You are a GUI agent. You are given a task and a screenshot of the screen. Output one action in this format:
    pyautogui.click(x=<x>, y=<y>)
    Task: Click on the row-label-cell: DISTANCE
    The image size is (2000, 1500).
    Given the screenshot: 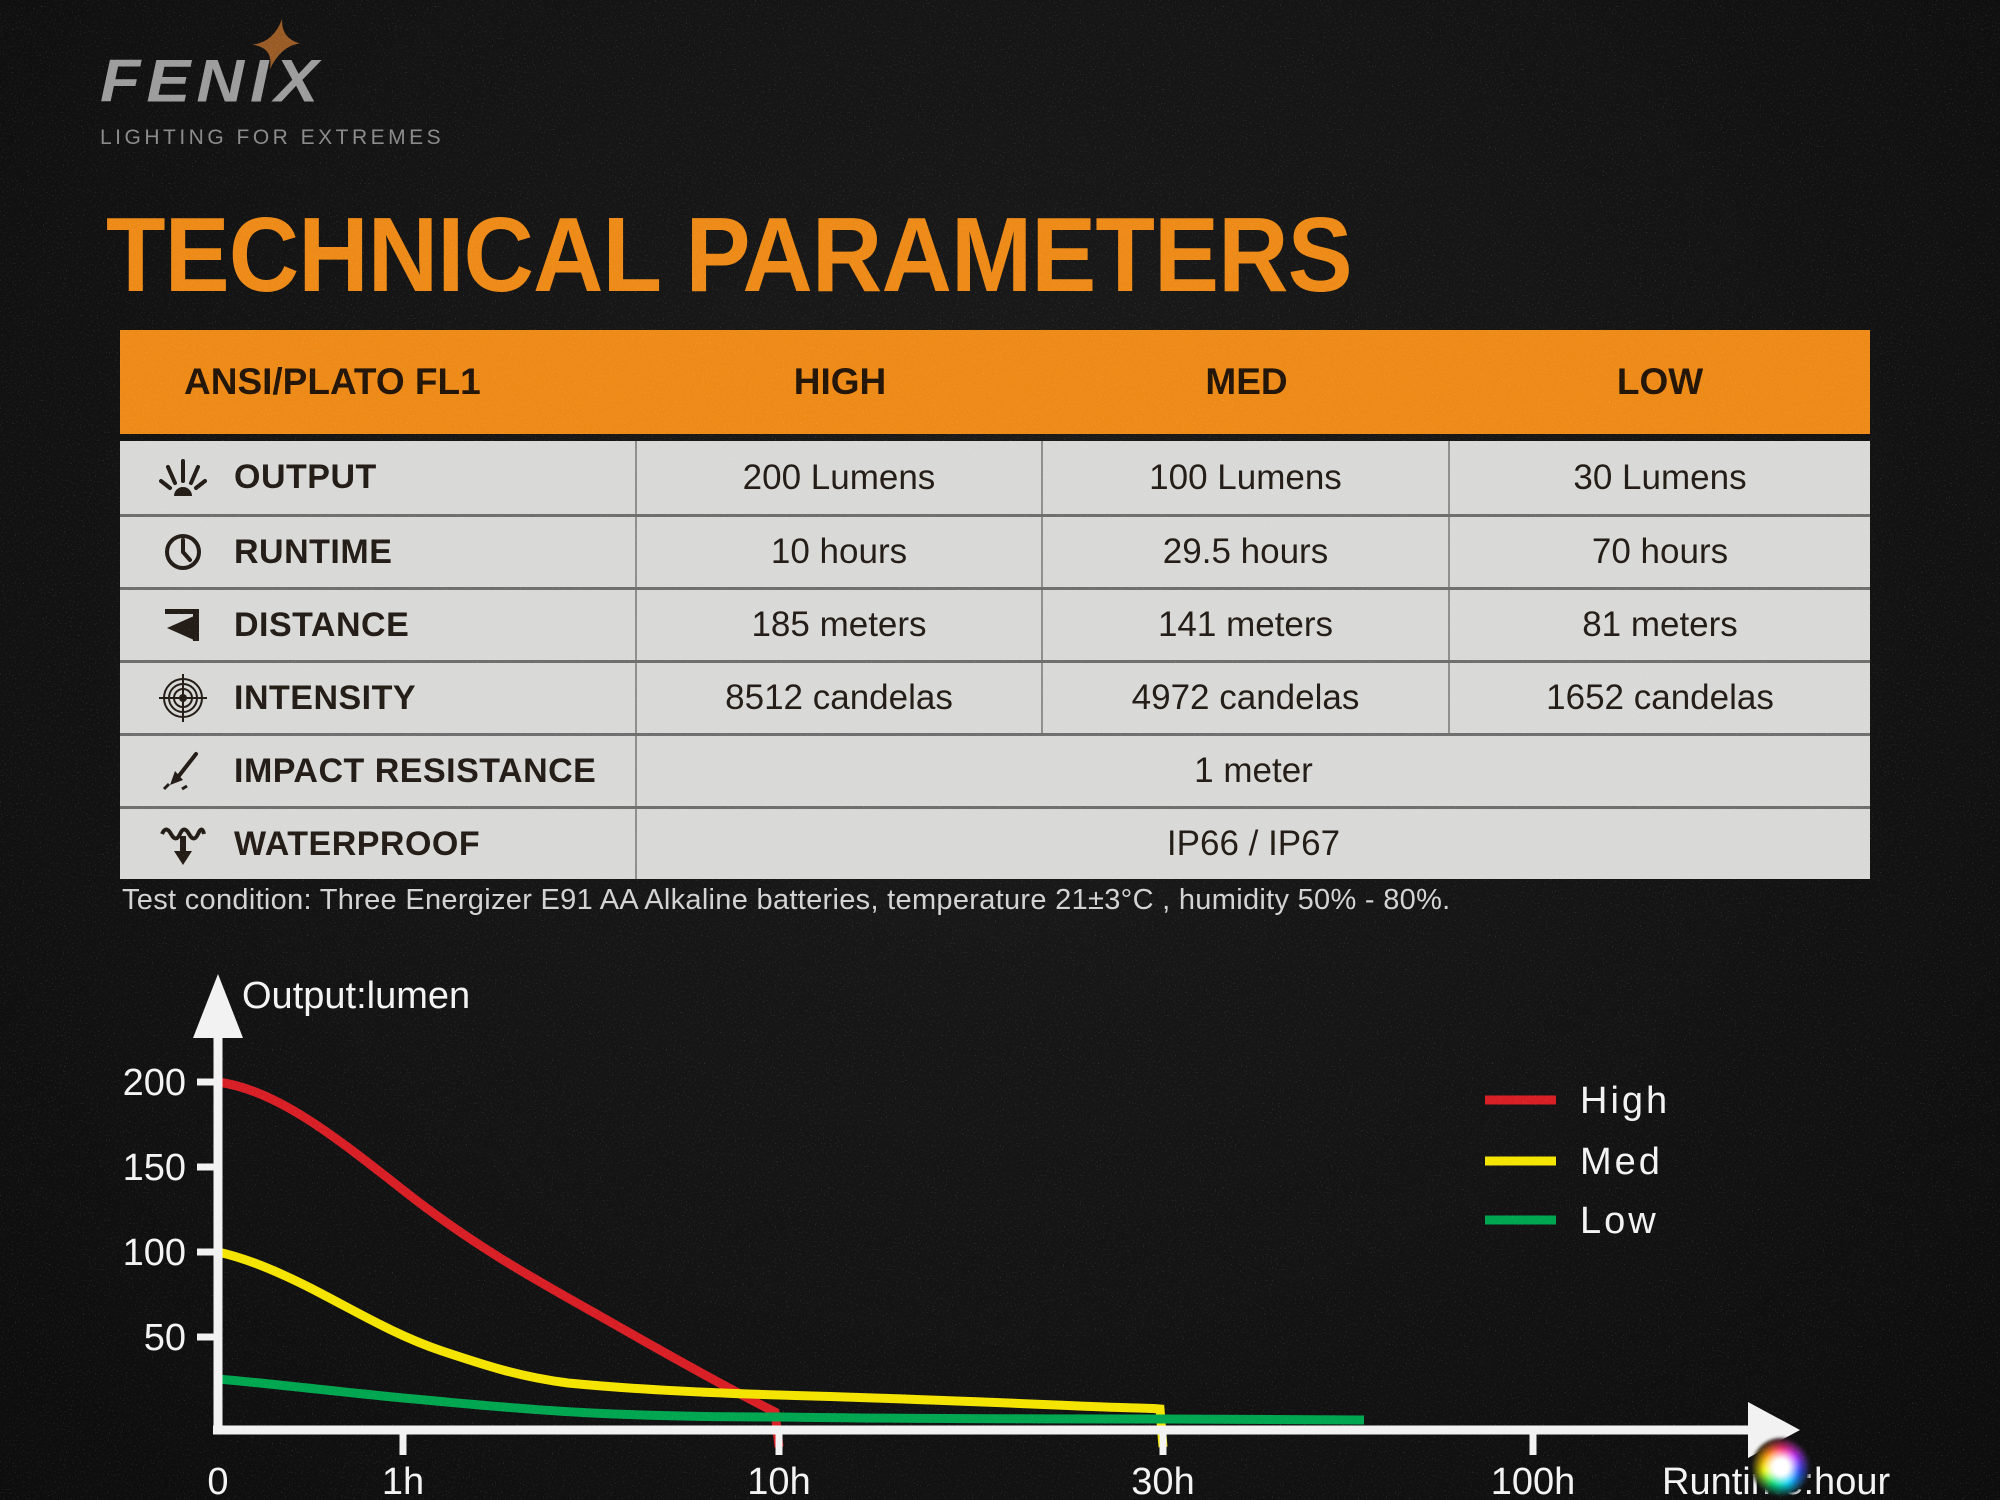 What is the action you would take?
    pyautogui.click(x=378, y=625)
    